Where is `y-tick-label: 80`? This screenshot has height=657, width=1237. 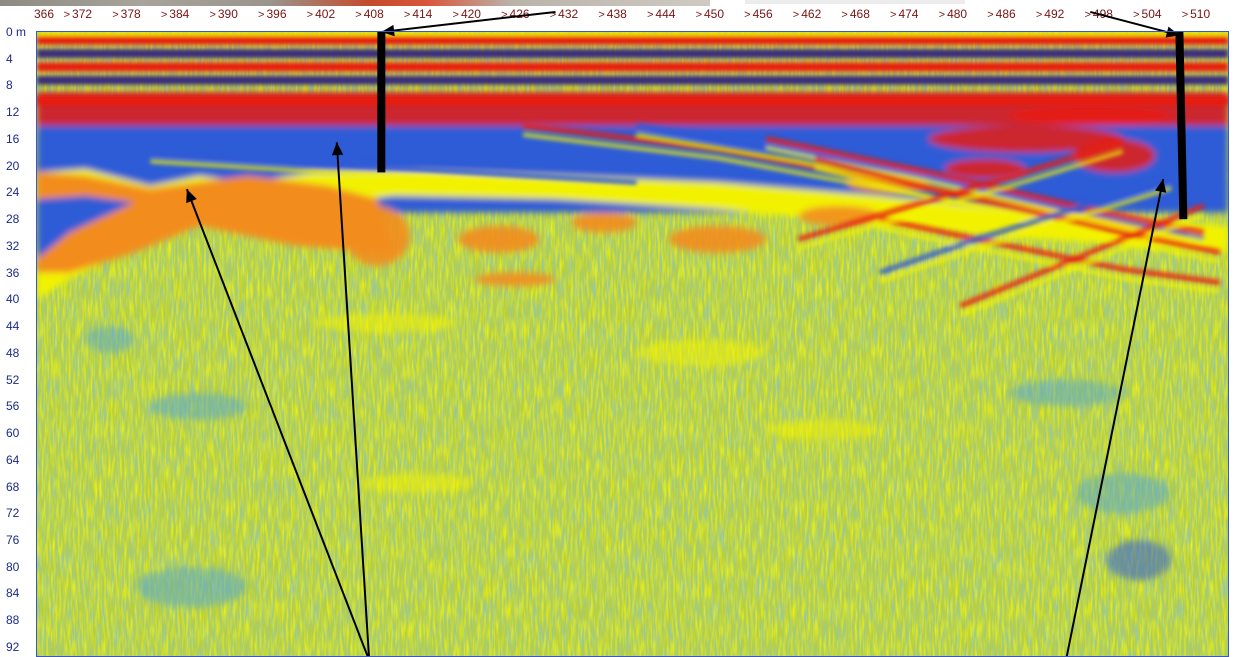
y-tick-label: 80 is located at coordinates (13, 566).